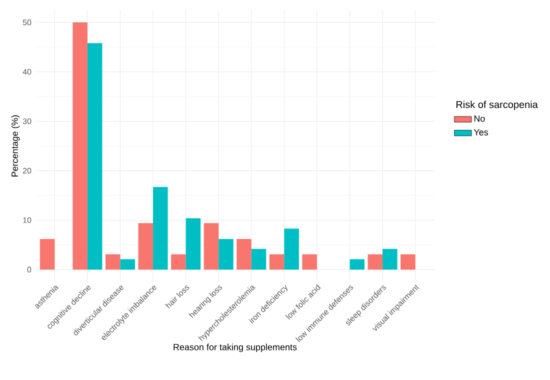  I want to click on y-axis-title: Percentage (%), so click(15, 146).